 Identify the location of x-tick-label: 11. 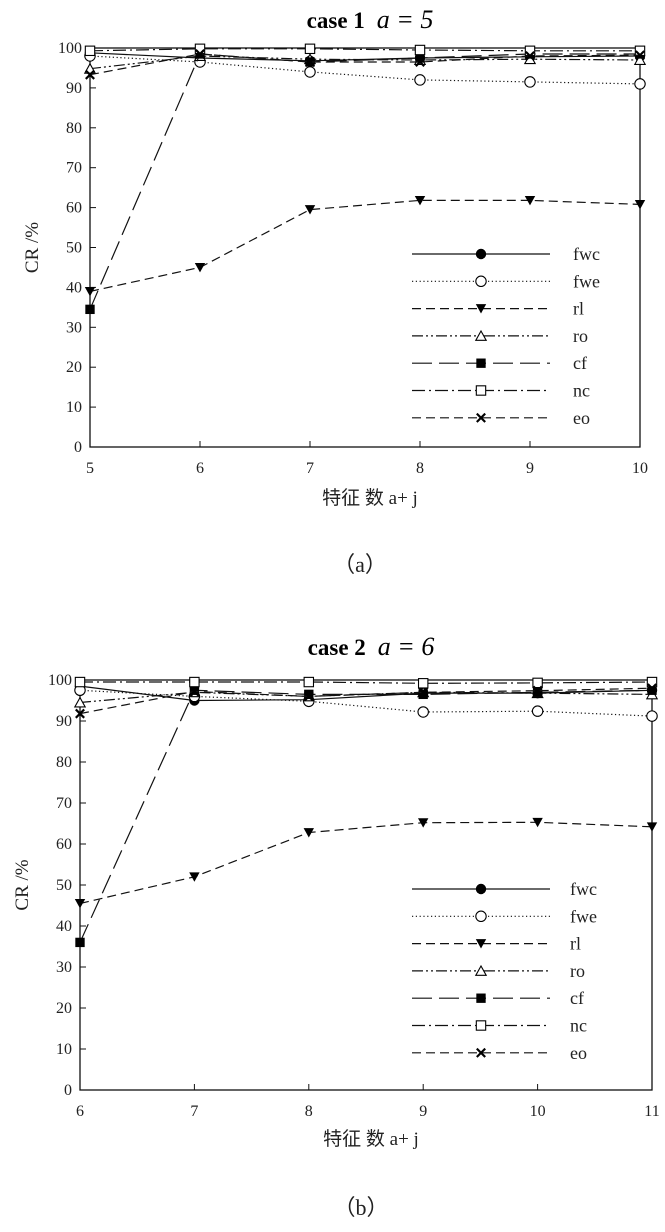
(651, 1111).